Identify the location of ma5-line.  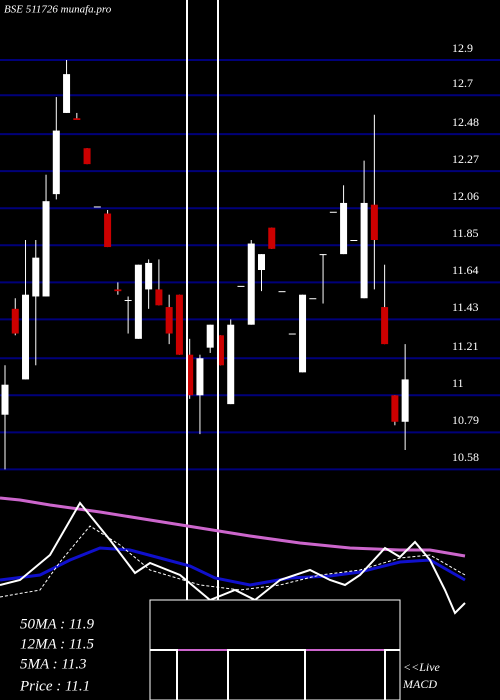
(233, 561).